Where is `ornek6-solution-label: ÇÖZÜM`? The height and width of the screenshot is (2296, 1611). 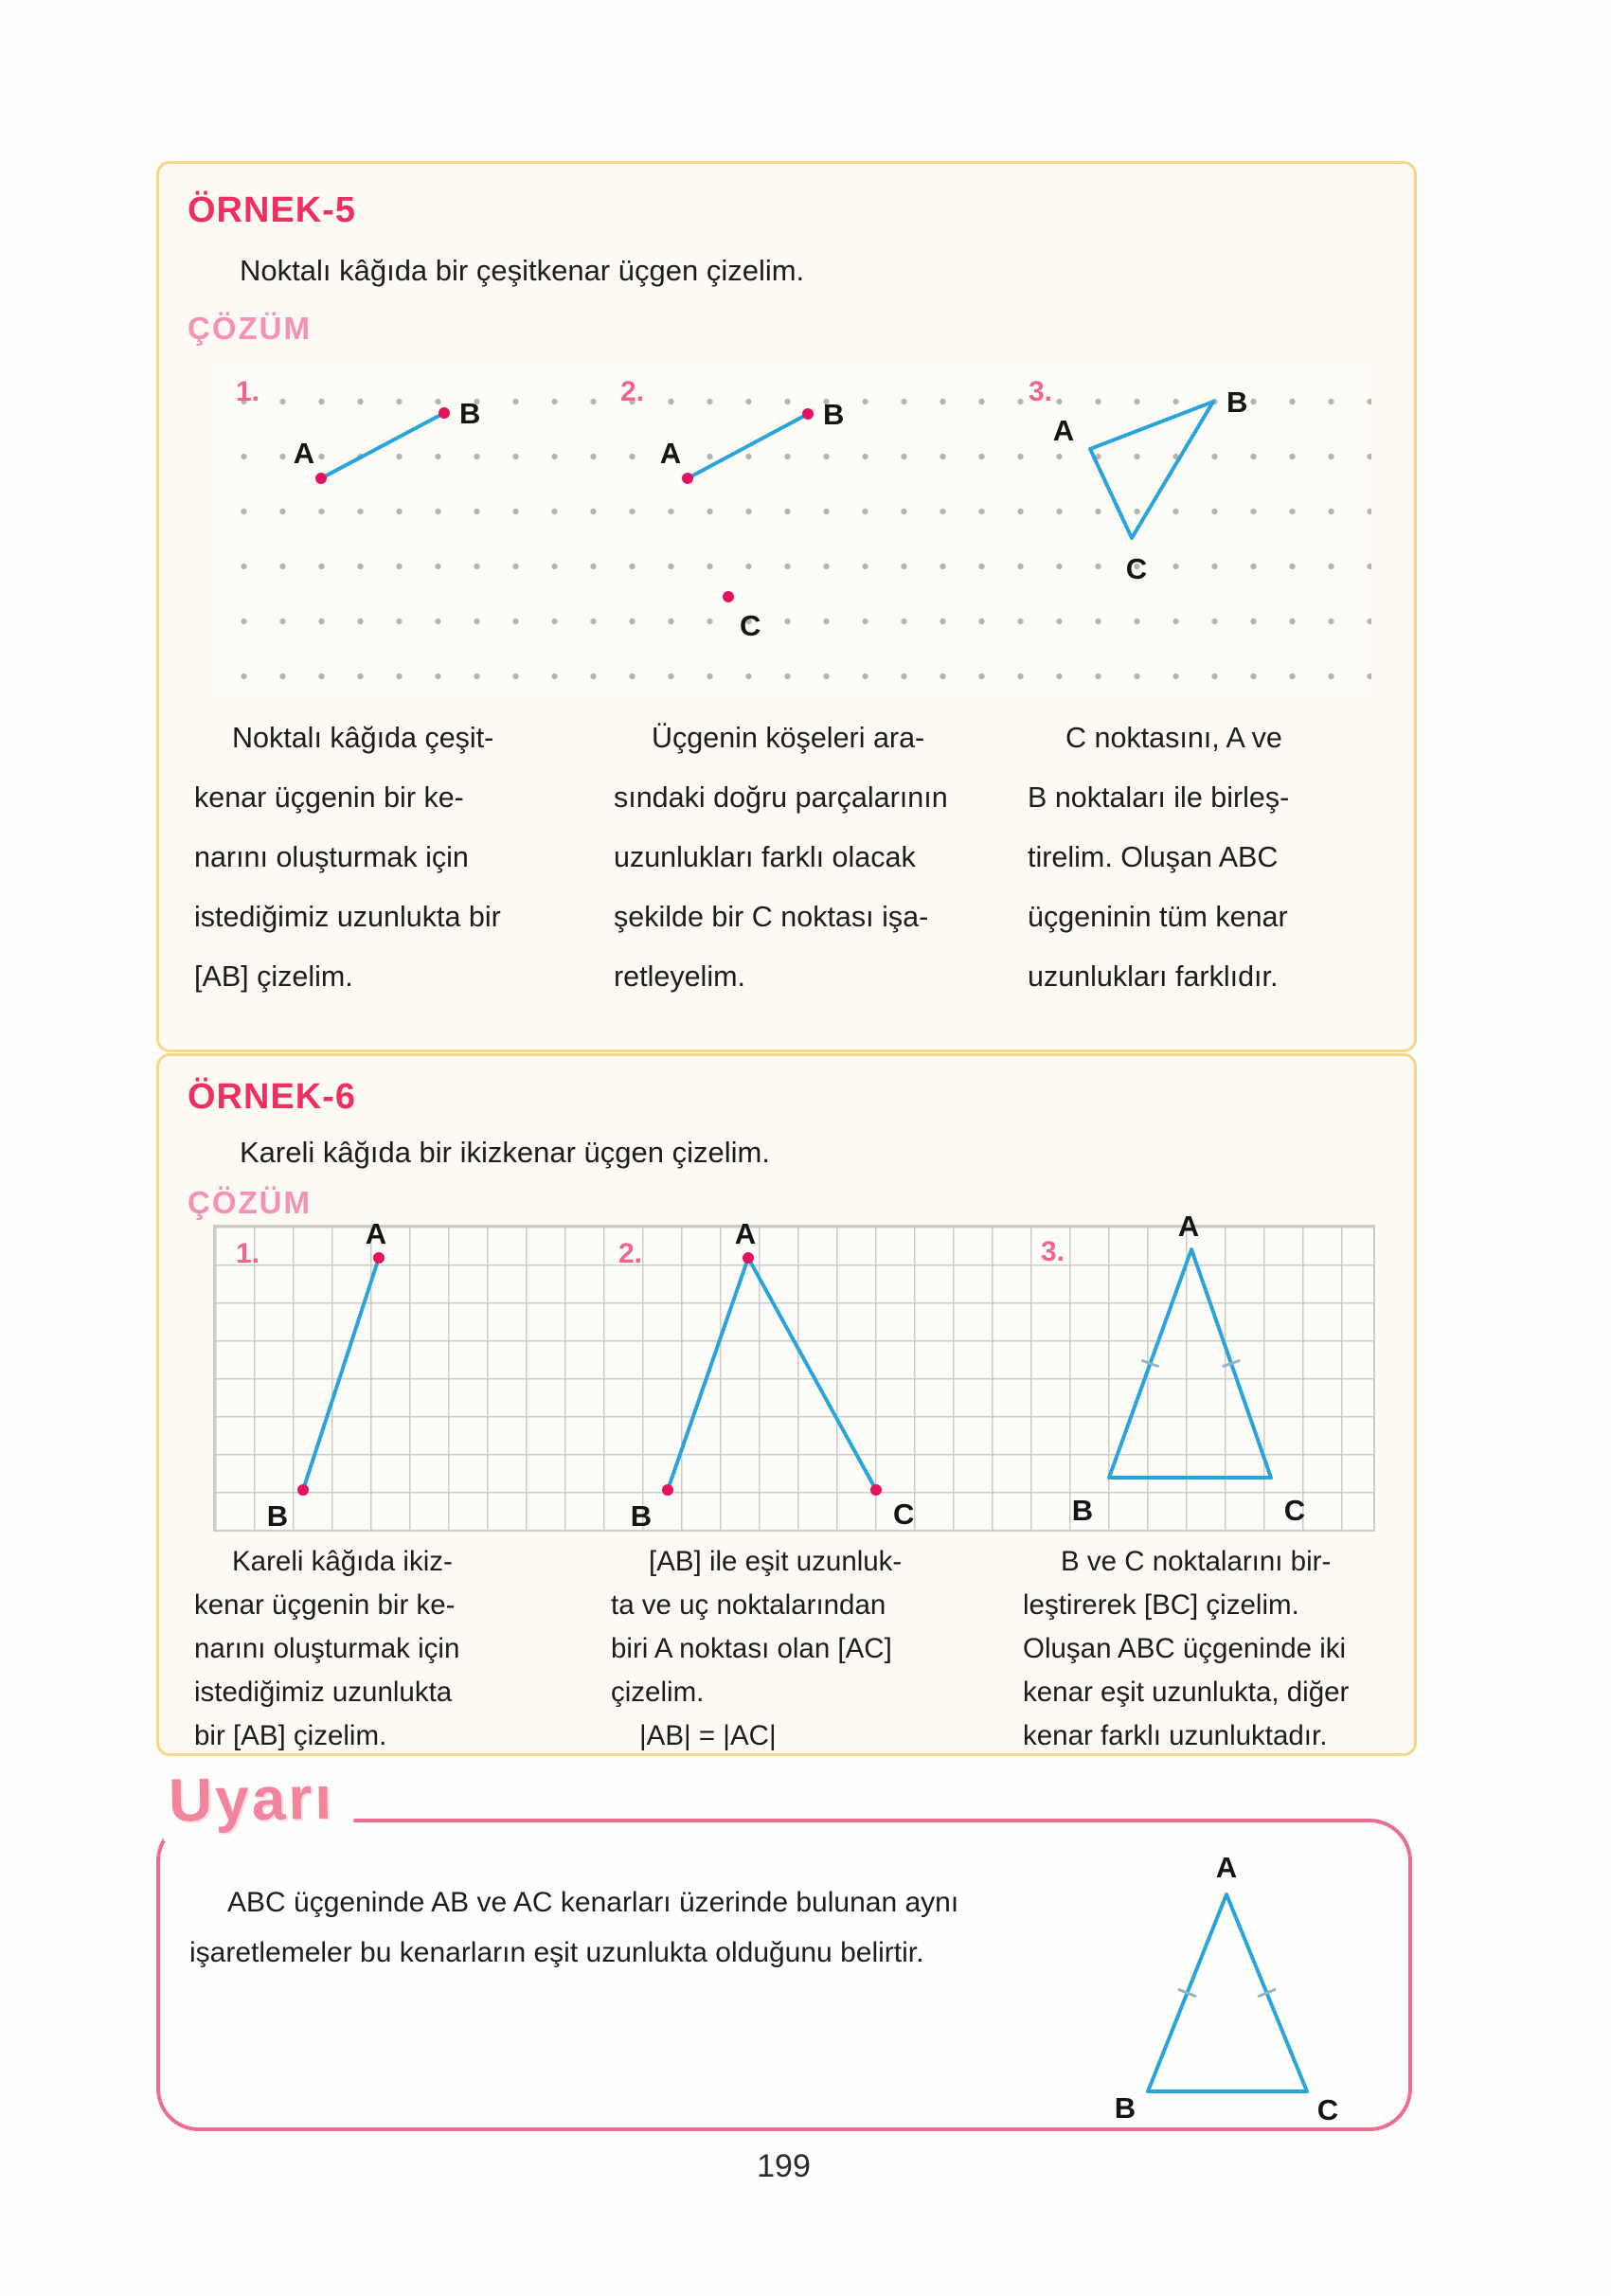 ornek6-solution-label: ÇÖZÜM is located at coordinates (250, 1202).